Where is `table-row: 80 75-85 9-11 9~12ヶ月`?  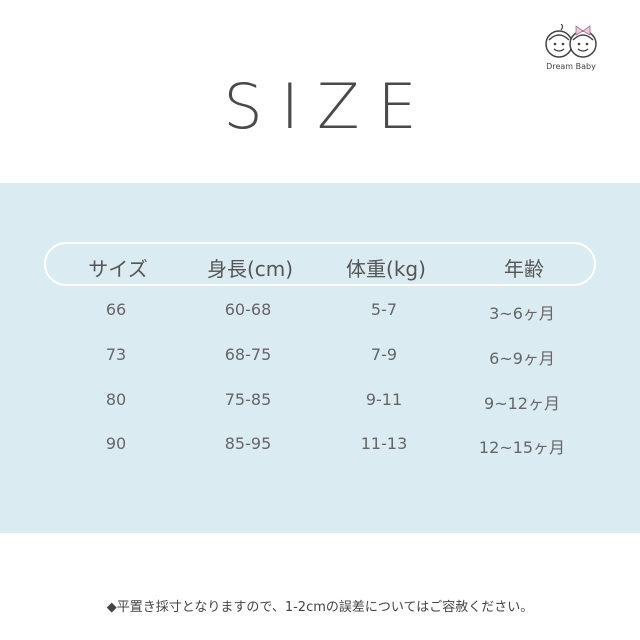
table-row: 80 75-85 9-11 9~12ヶ月 is located at coordinates (320, 405).